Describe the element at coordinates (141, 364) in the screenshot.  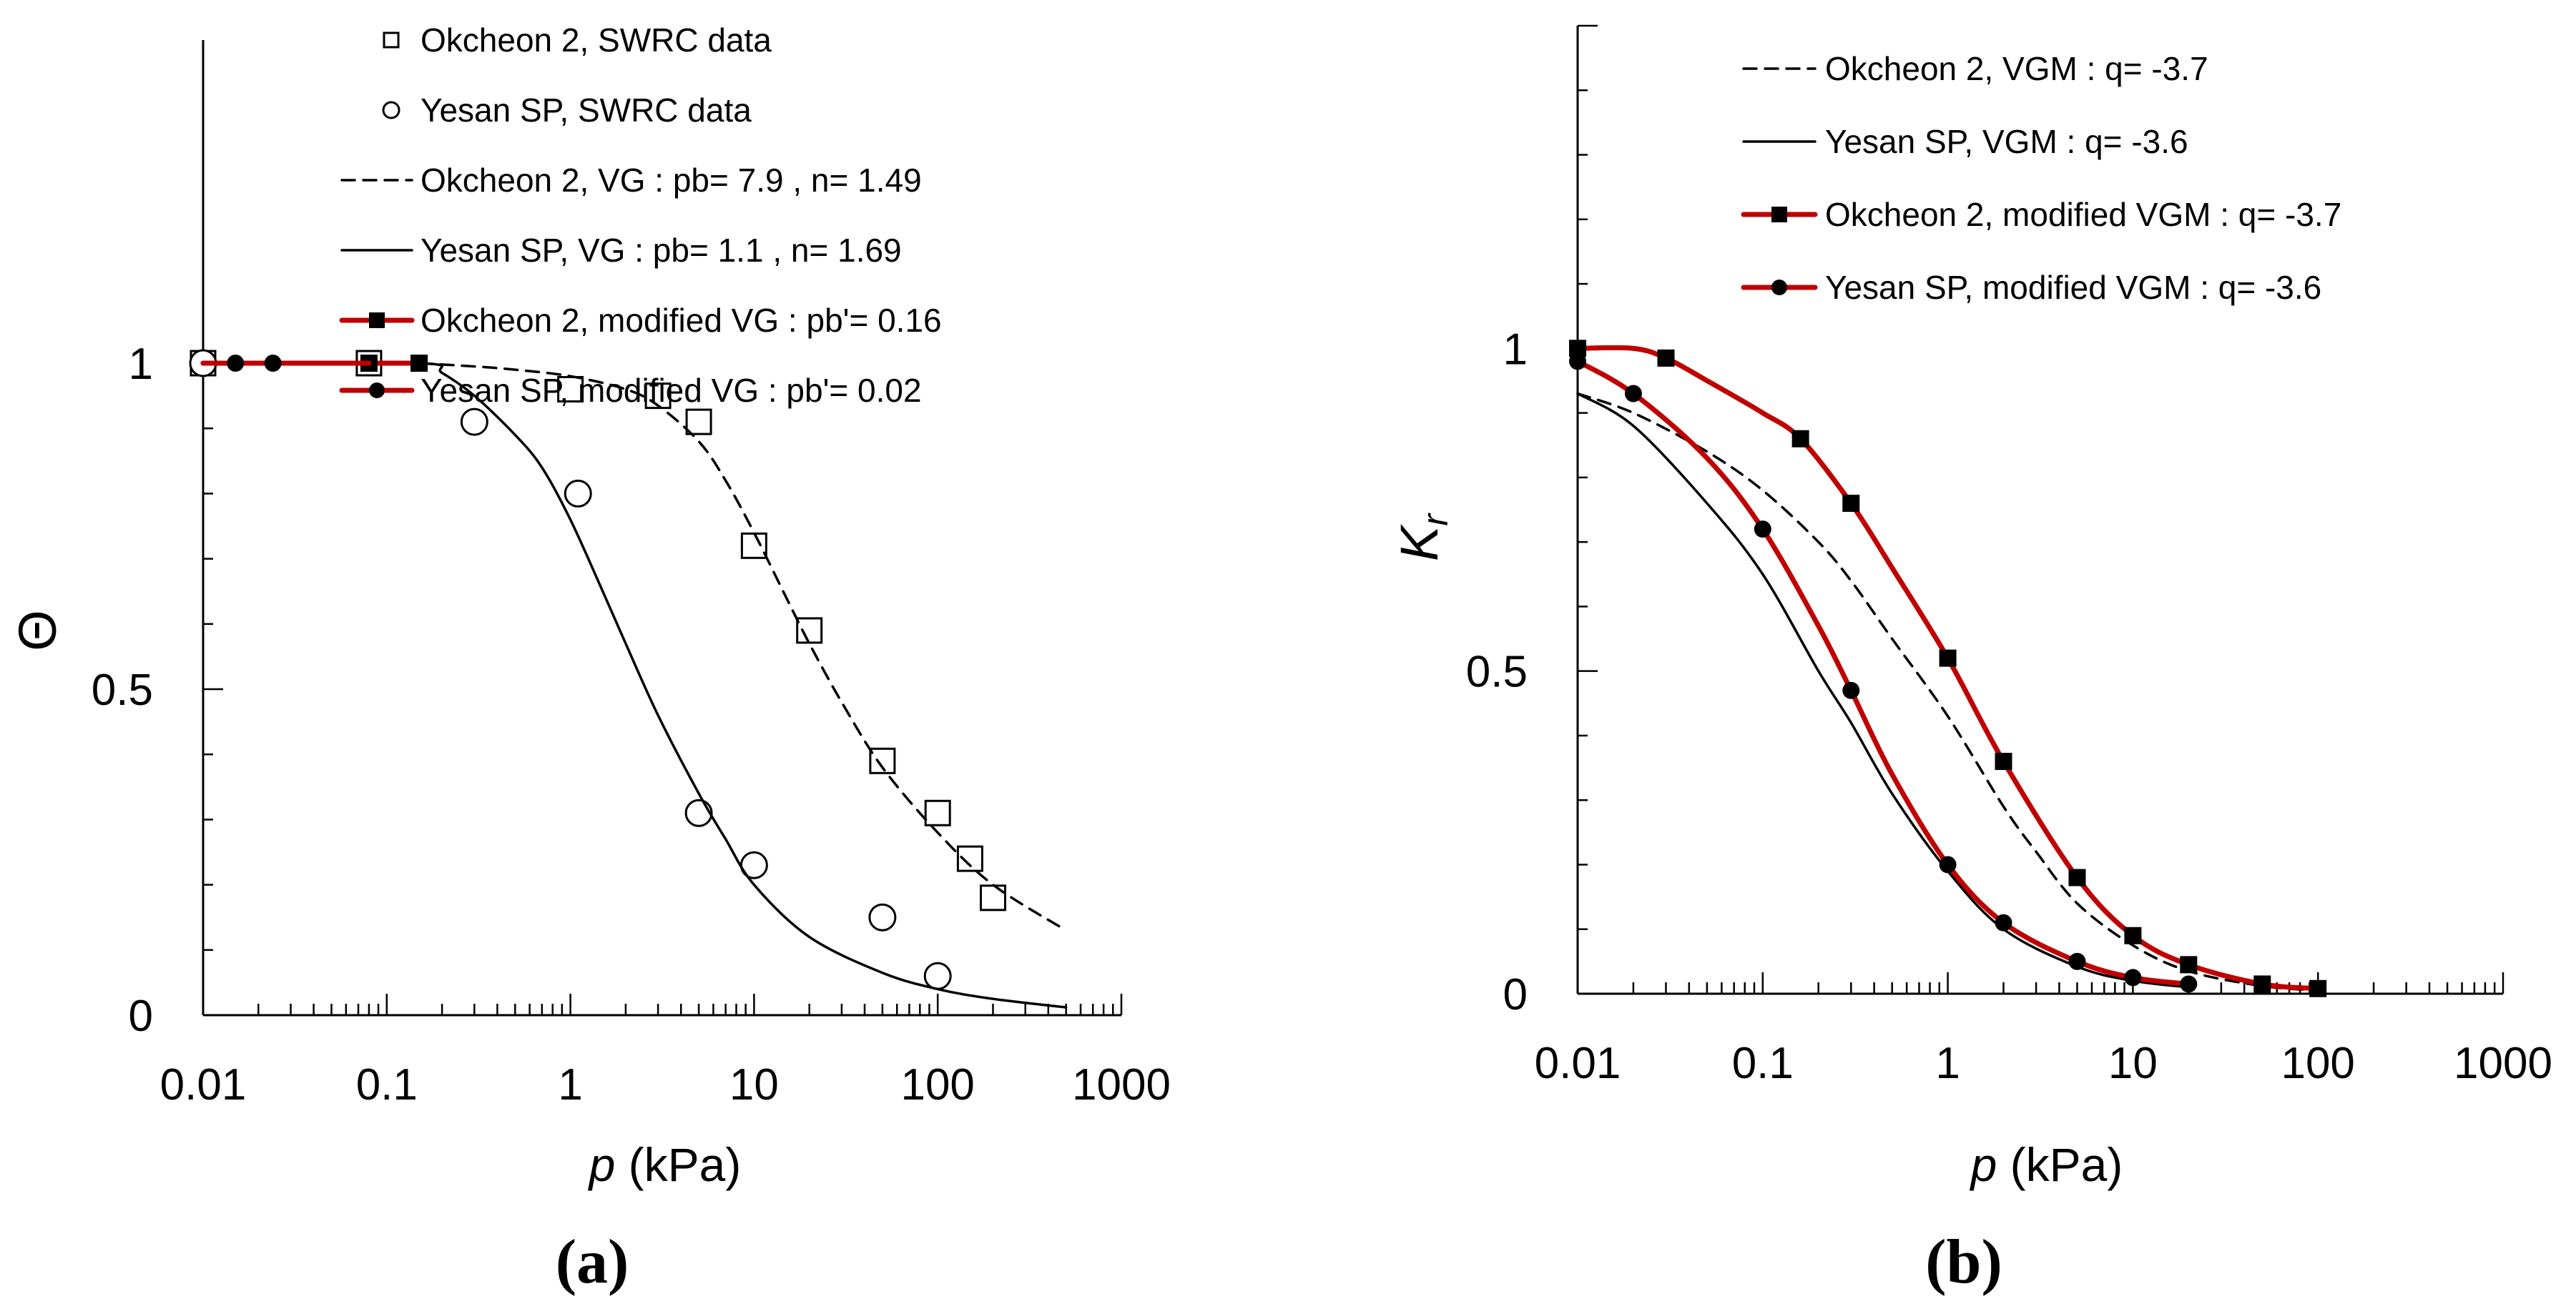
I see `panel-a-y-tick-label: 1` at that location.